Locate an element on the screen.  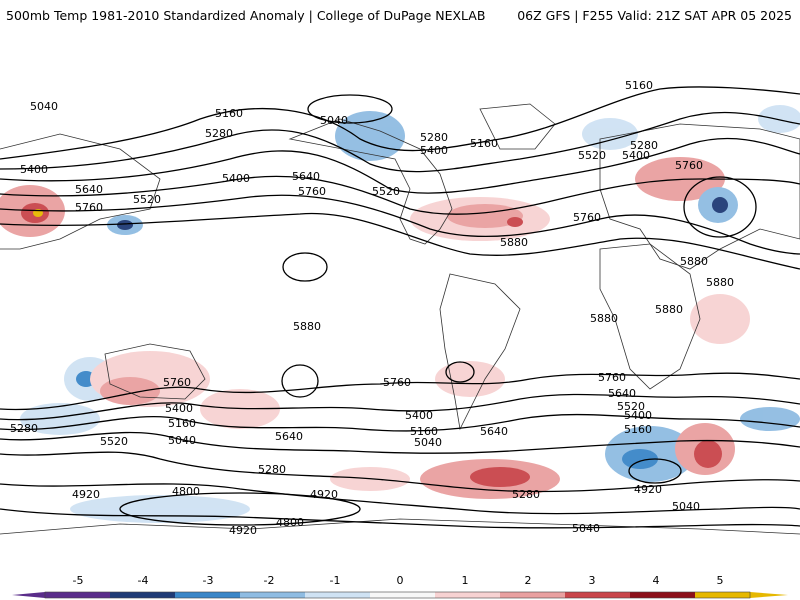
colorbar-swatches is located at coordinates (400, 595).